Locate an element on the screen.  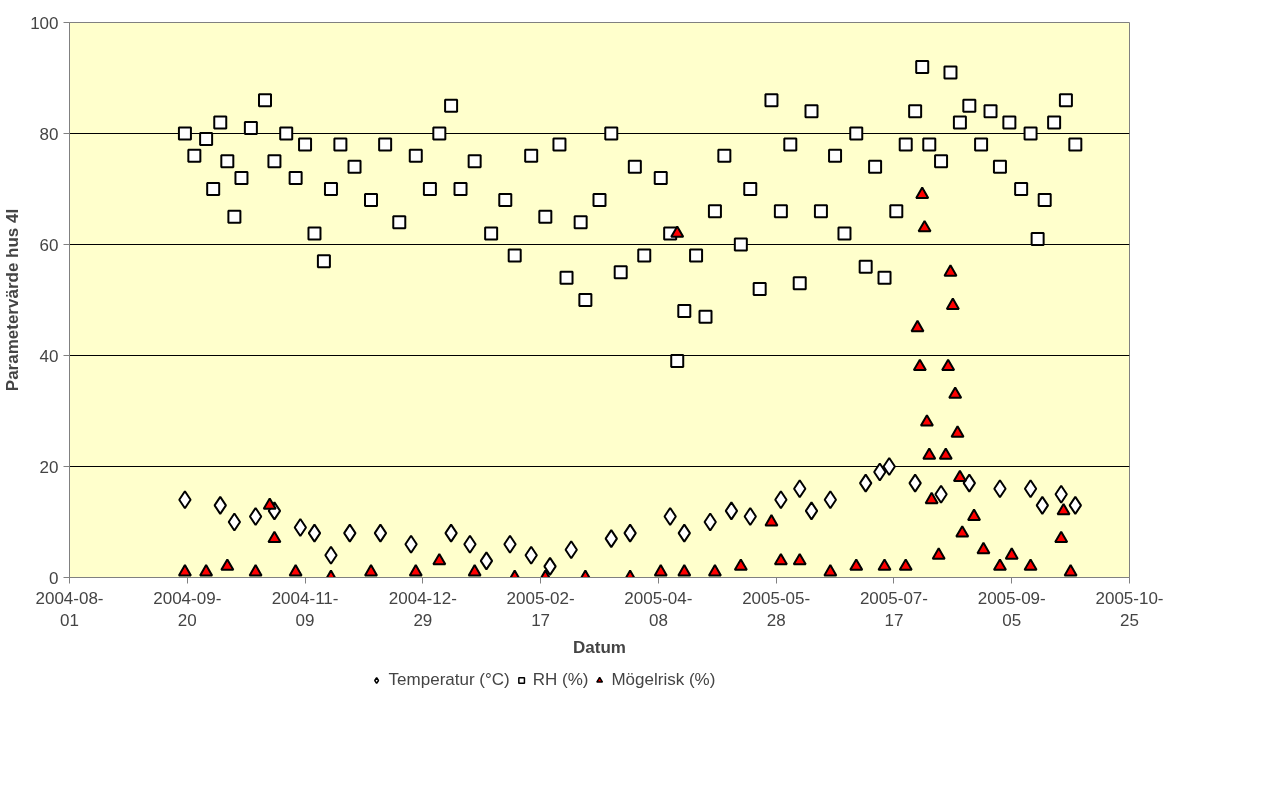
y-tick-label: 60 is located at coordinates (49, 245).